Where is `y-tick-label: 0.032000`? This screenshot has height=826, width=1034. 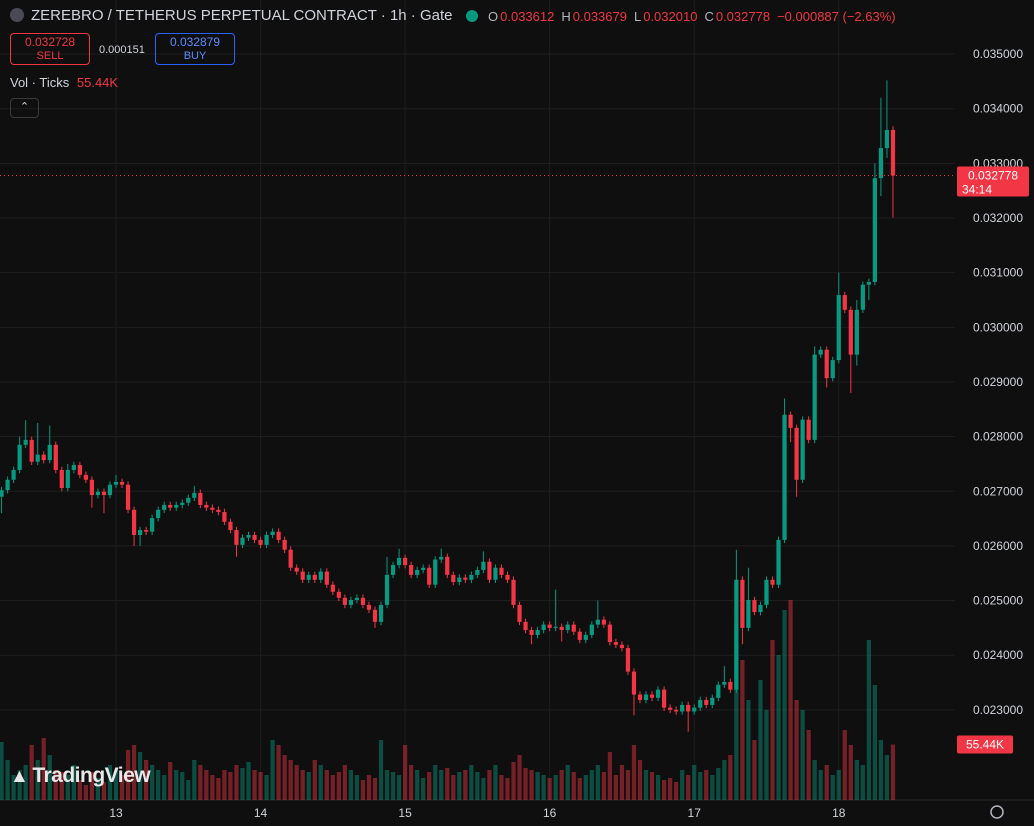
y-tick-label: 0.032000 is located at coordinates (998, 218).